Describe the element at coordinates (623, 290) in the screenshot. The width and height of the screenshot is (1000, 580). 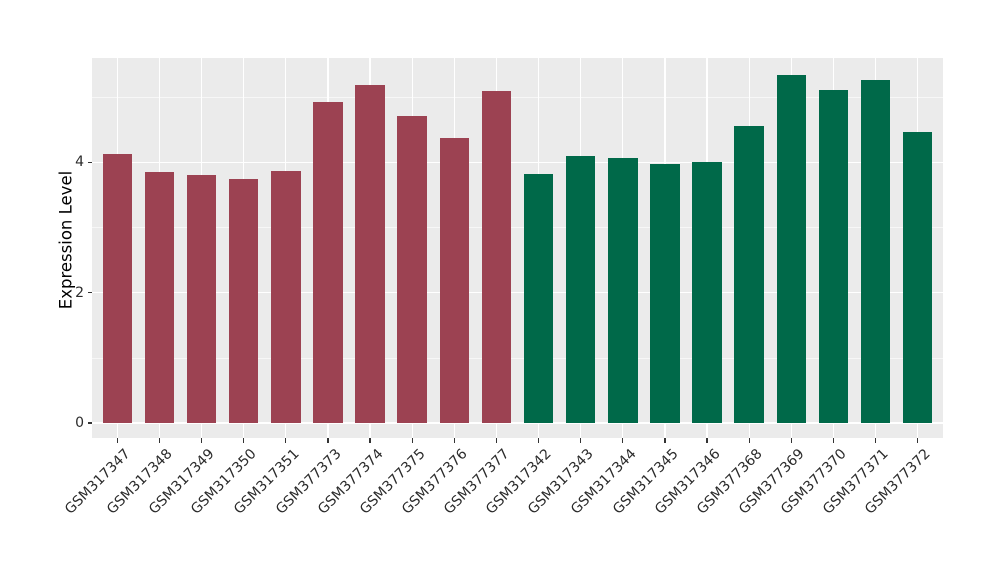
I see `bar-GSM317344` at that location.